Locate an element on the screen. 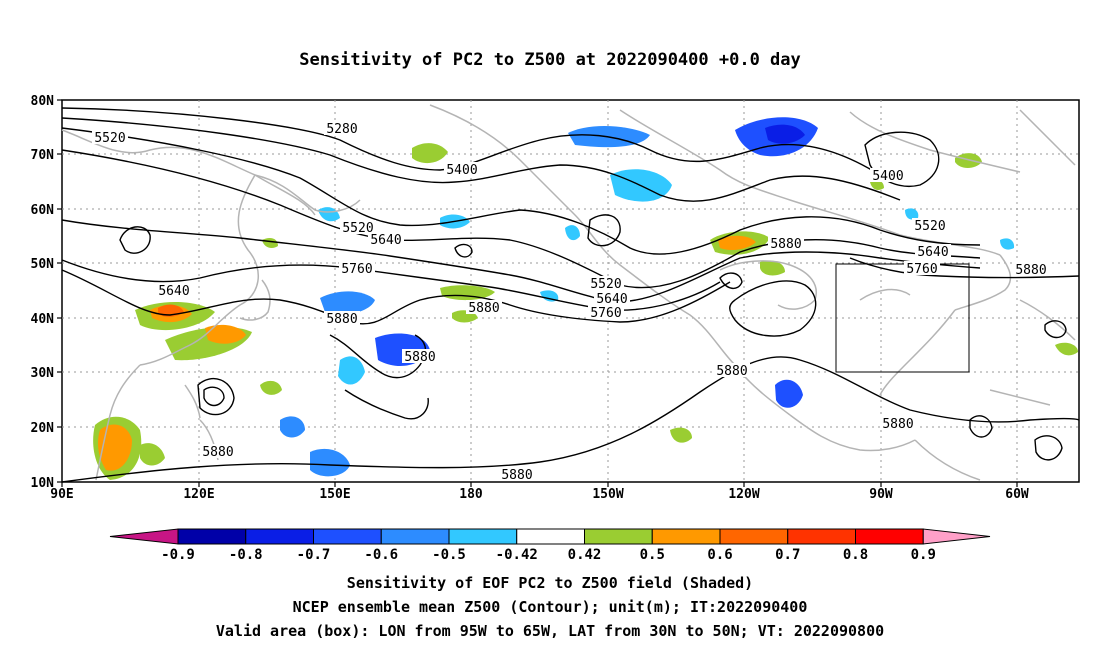 The height and width of the screenshot is (650, 1100). colorbar-tick-label: -0.7 is located at coordinates (314, 555).